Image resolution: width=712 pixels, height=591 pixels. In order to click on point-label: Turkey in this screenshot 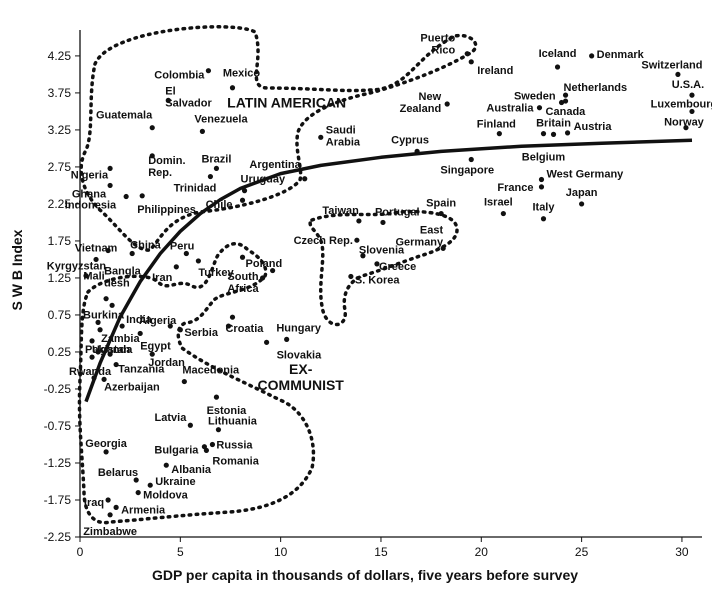, I will do `click(216, 273)`.